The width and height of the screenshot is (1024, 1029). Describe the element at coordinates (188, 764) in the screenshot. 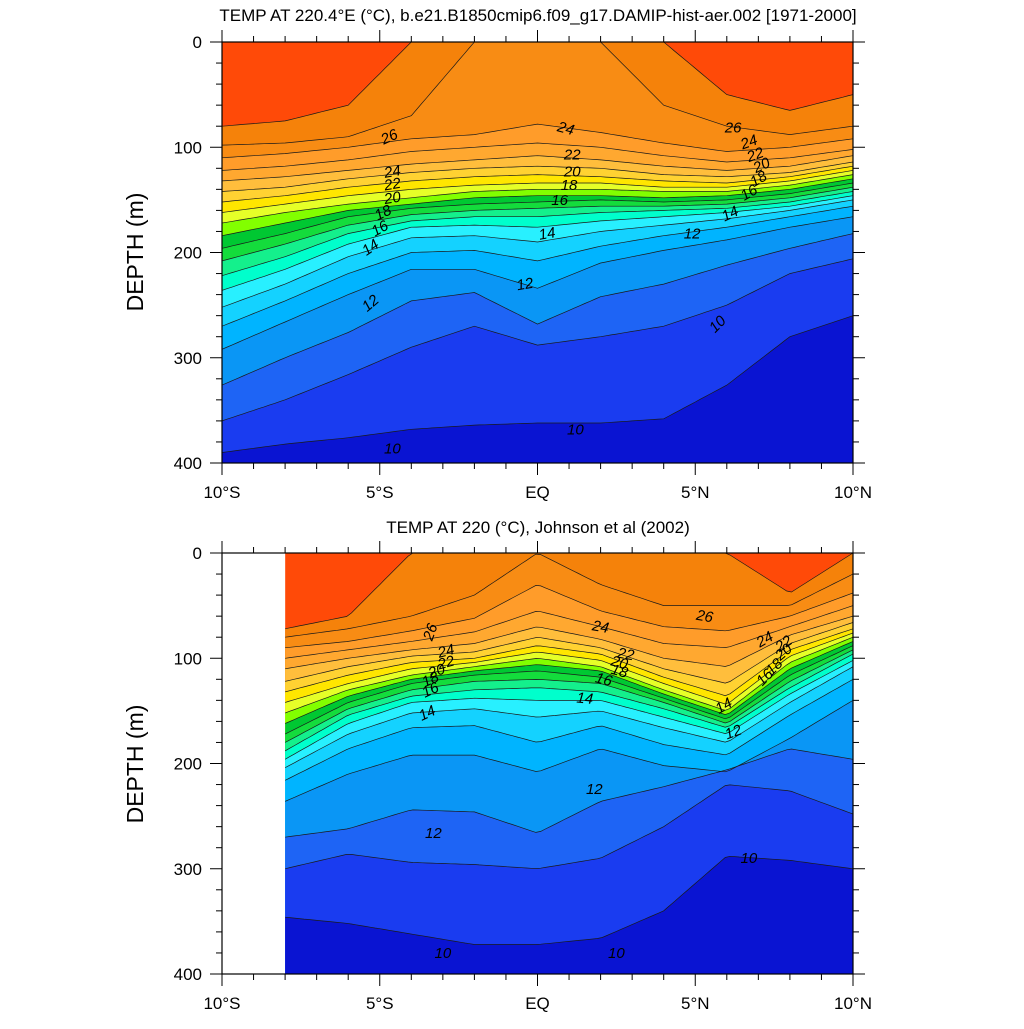

I see `y-tick-label: 200` at that location.